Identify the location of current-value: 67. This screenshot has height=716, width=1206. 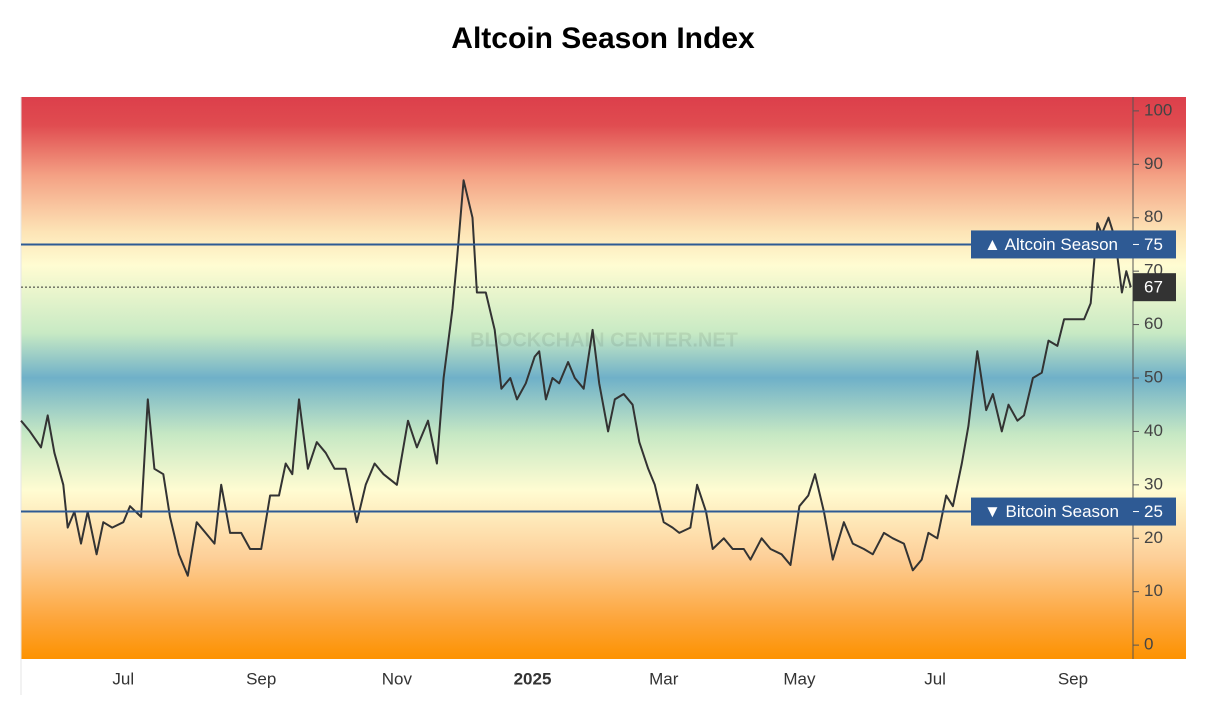
(1153, 287).